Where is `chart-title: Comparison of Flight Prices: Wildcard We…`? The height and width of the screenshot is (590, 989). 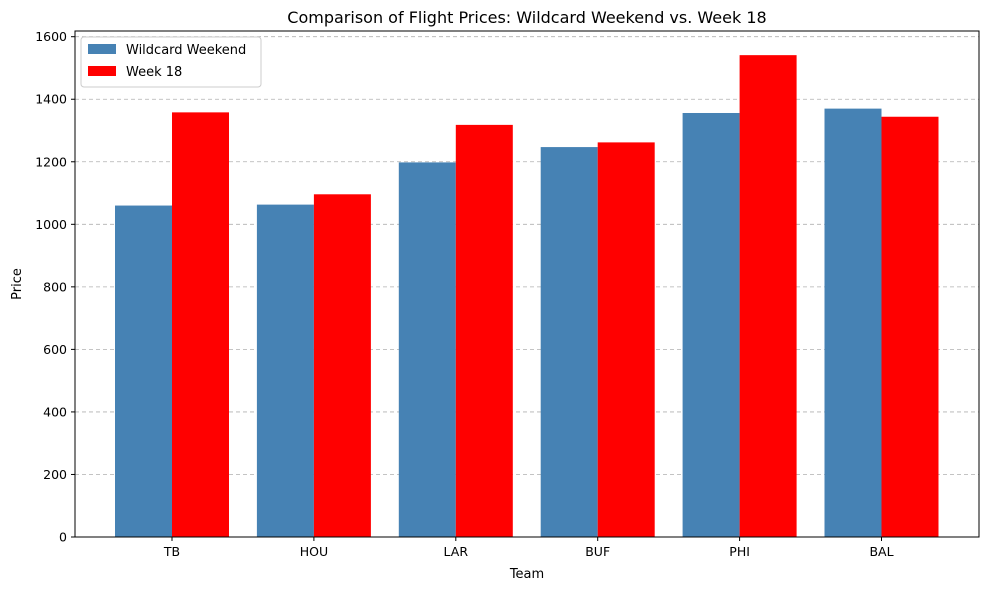
chart-title: Comparison of Flight Prices: Wildcard We… is located at coordinates (526, 17).